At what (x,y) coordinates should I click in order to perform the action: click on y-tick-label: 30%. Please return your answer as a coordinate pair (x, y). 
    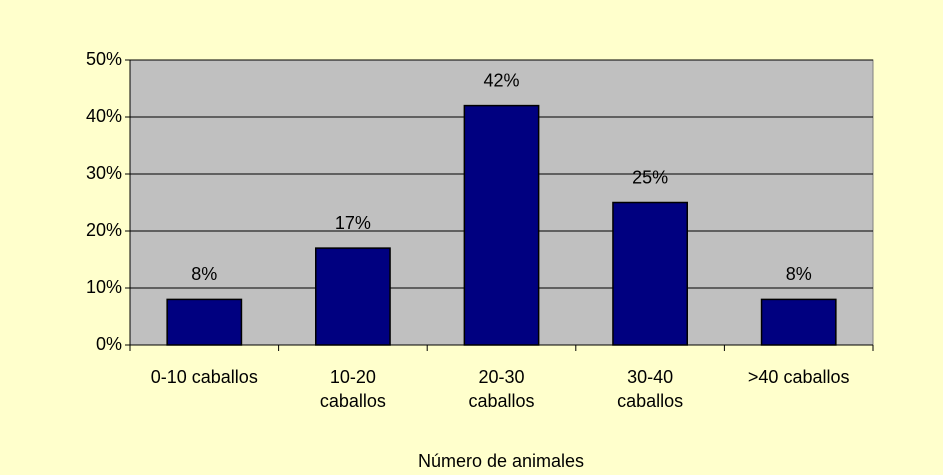
    Looking at the image, I should click on (104, 173).